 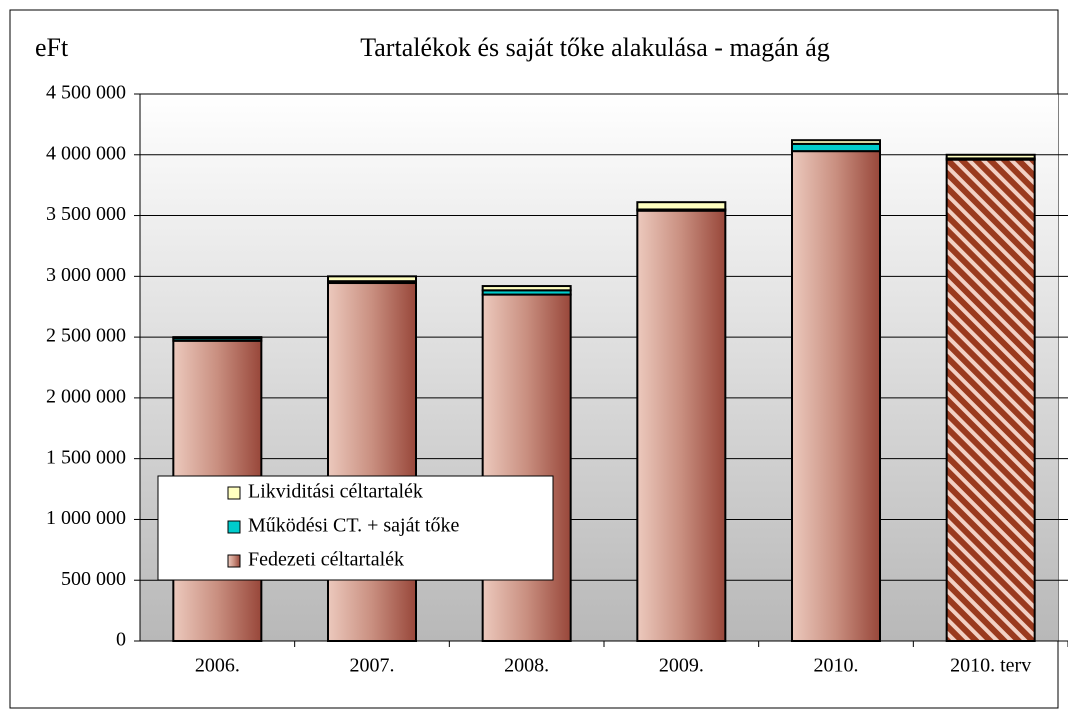 I want to click on y-tick-label: 500 000, so click(x=93, y=579).